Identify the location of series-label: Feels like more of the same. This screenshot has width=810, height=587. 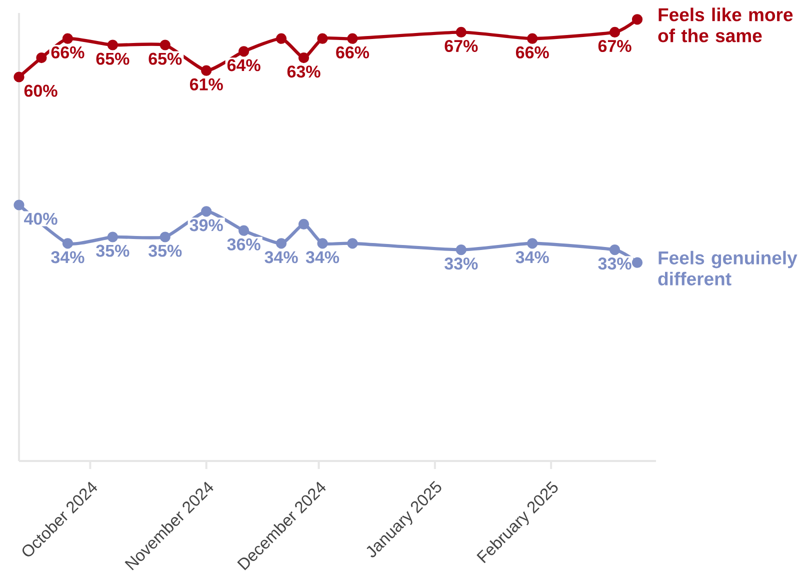
(725, 25).